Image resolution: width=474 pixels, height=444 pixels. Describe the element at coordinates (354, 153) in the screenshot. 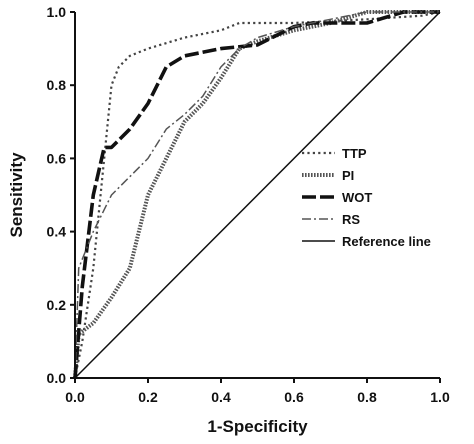

I see `legend-label-0: TTP` at that location.